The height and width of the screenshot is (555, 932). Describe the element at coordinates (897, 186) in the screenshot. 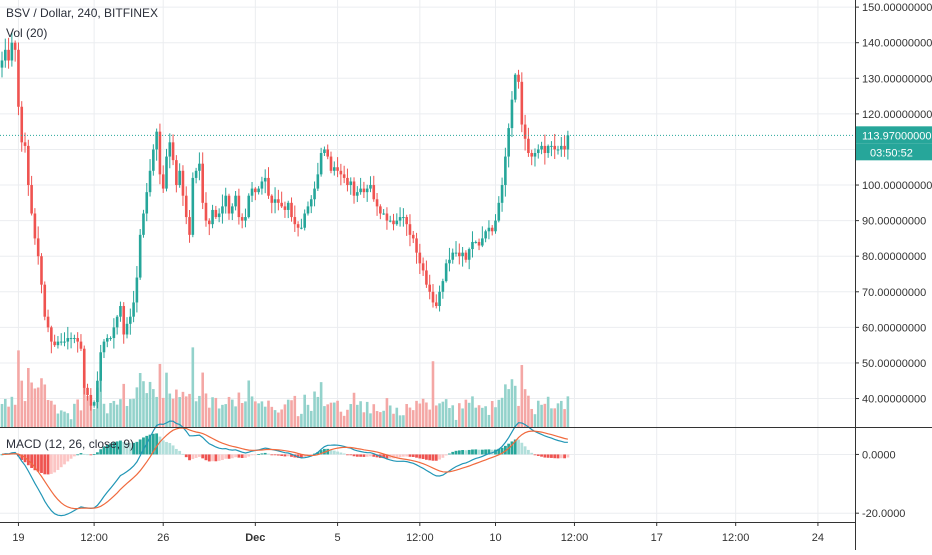

I see `price-tick-label: 100.00000000` at that location.